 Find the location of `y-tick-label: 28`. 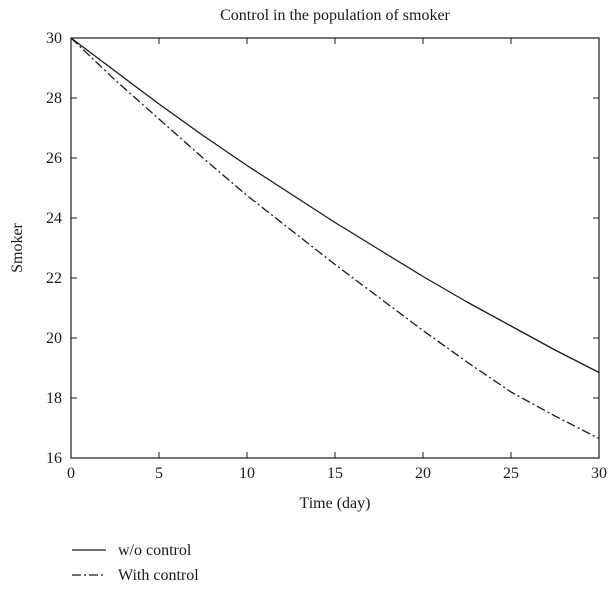

y-tick-label: 28 is located at coordinates (54, 98).